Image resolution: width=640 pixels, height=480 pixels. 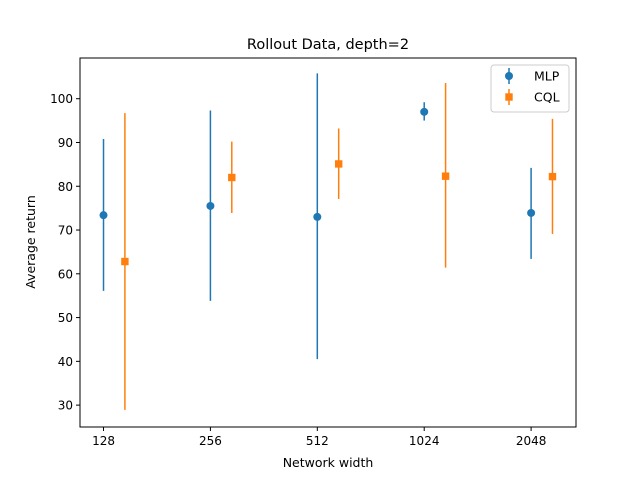 I want to click on chart-title: Rollout Data, depth=2, so click(x=328, y=45).